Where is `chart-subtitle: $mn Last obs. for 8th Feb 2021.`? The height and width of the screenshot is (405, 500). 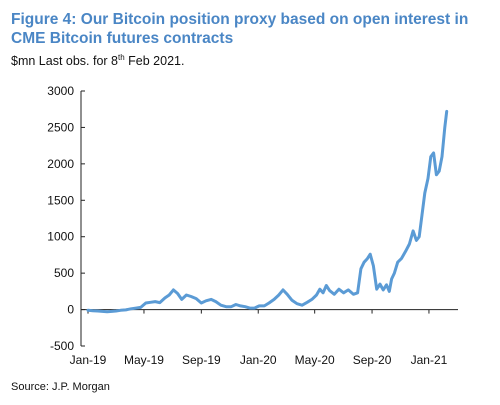 chart-subtitle: $mn Last obs. for 8th Feb 2021. is located at coordinates (98, 60).